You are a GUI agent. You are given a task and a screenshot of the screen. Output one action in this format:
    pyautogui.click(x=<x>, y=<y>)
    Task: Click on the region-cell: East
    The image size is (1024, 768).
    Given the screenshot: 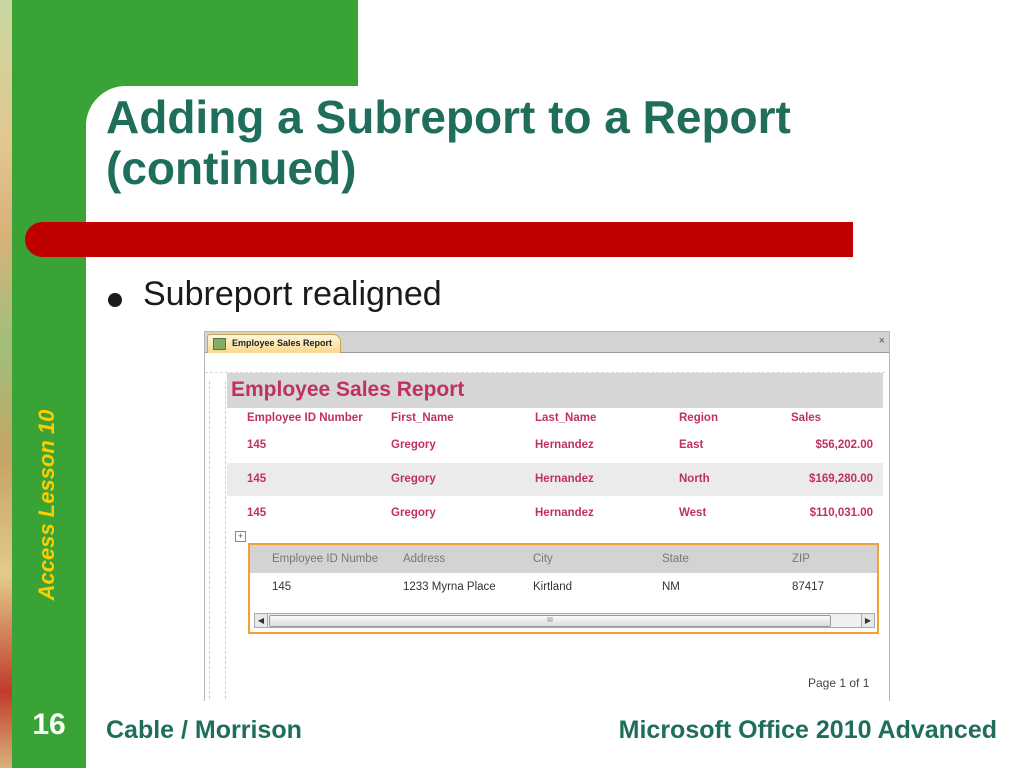 What is the action you would take?
    pyautogui.click(x=691, y=445)
    